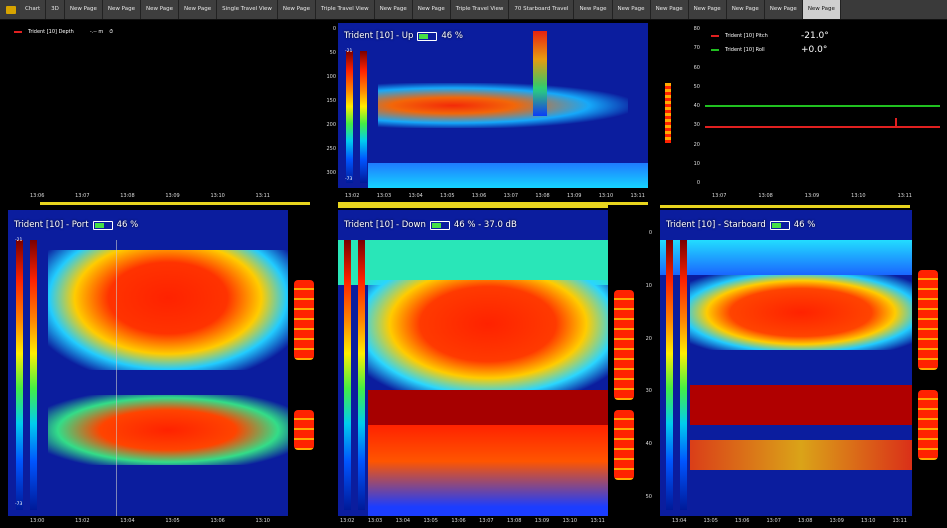 This screenshot has width=947, height=528. What do you see at coordinates (11, 9) in the screenshot?
I see `app-menu-icon` at bounding box center [11, 9].